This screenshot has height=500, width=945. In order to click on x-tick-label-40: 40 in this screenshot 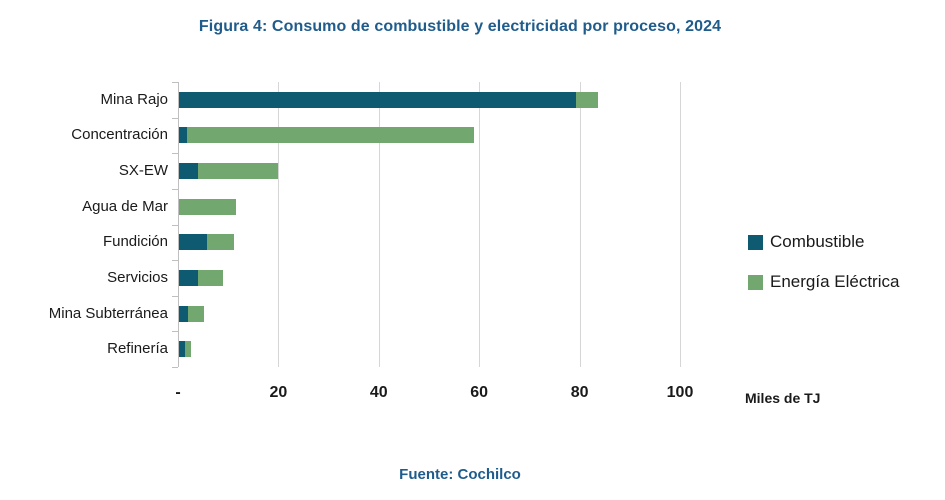, I will do `click(378, 392)`.